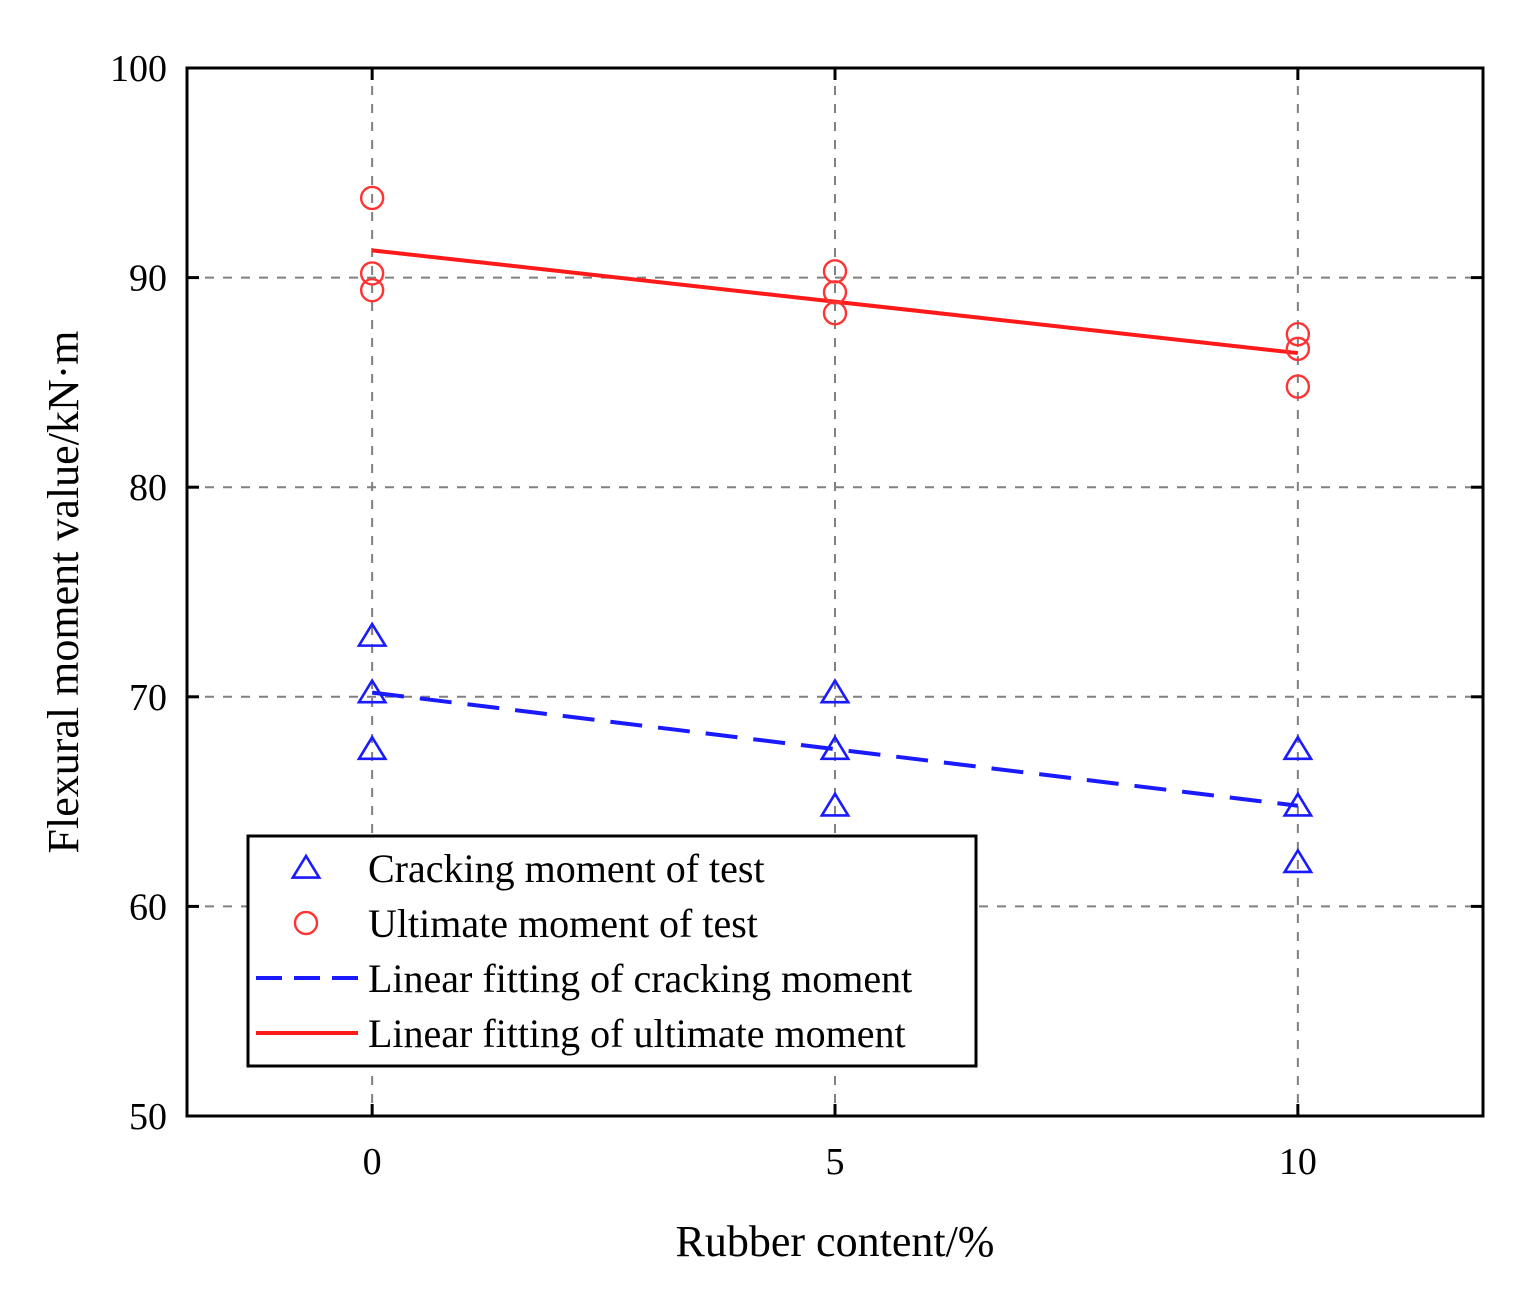  Describe the element at coordinates (148, 488) in the screenshot. I see `y-tick-label: 80` at that location.